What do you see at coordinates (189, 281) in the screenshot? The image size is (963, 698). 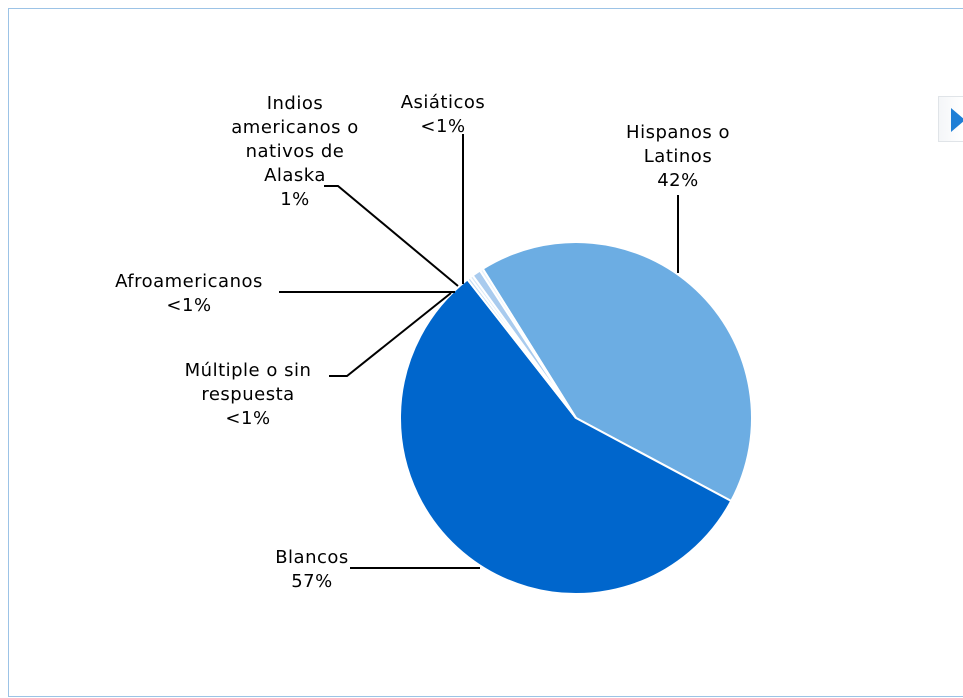 I see `slice-label-line: Afroamericanos` at bounding box center [189, 281].